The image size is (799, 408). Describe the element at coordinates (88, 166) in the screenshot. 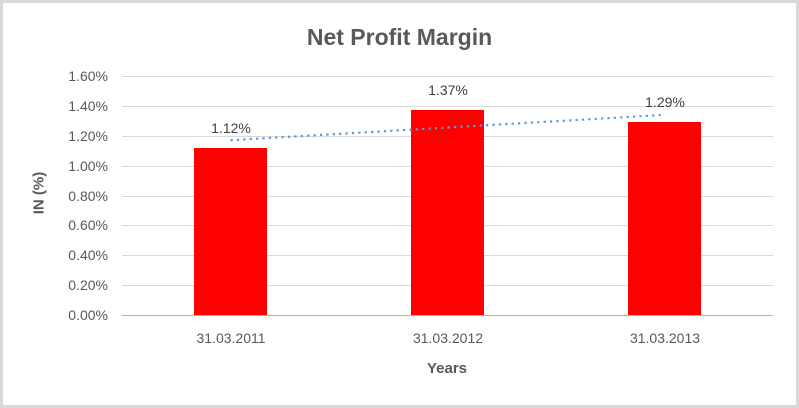

I see `y-tick-label: 1.00%` at that location.